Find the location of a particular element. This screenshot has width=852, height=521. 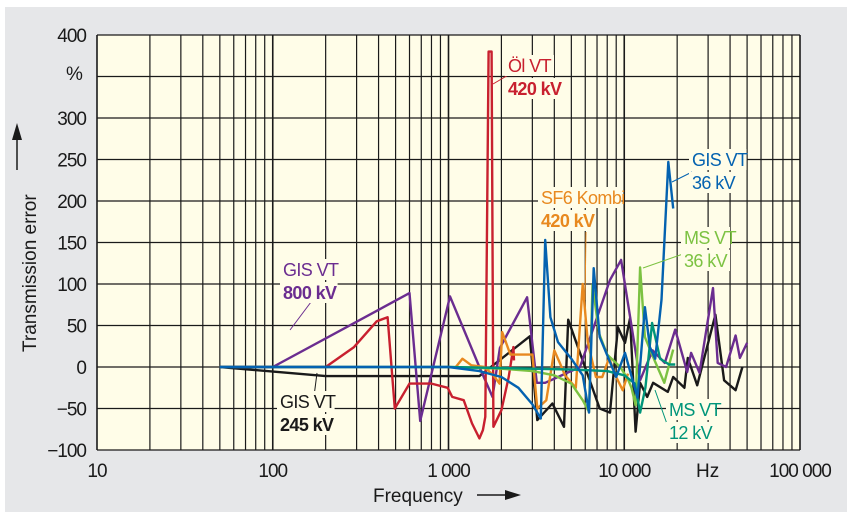

x-axis-label: Frequency is located at coordinates (418, 496).